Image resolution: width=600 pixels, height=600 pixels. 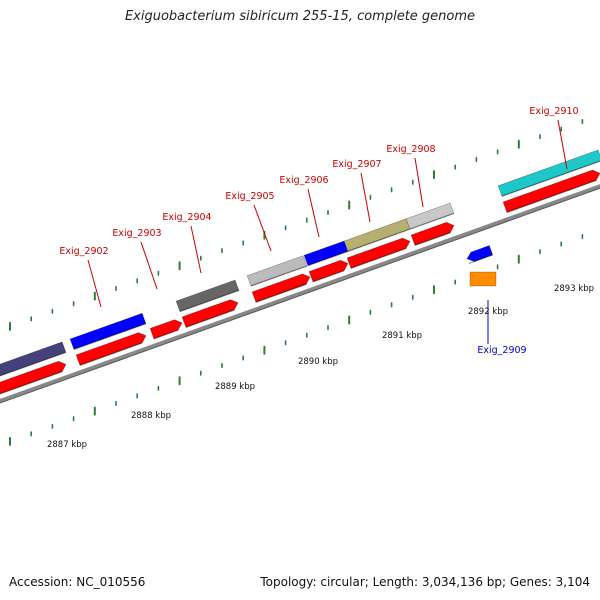 What do you see at coordinates (488, 312) in the screenshot?
I see `scale-label: 2892 kbp` at bounding box center [488, 312].